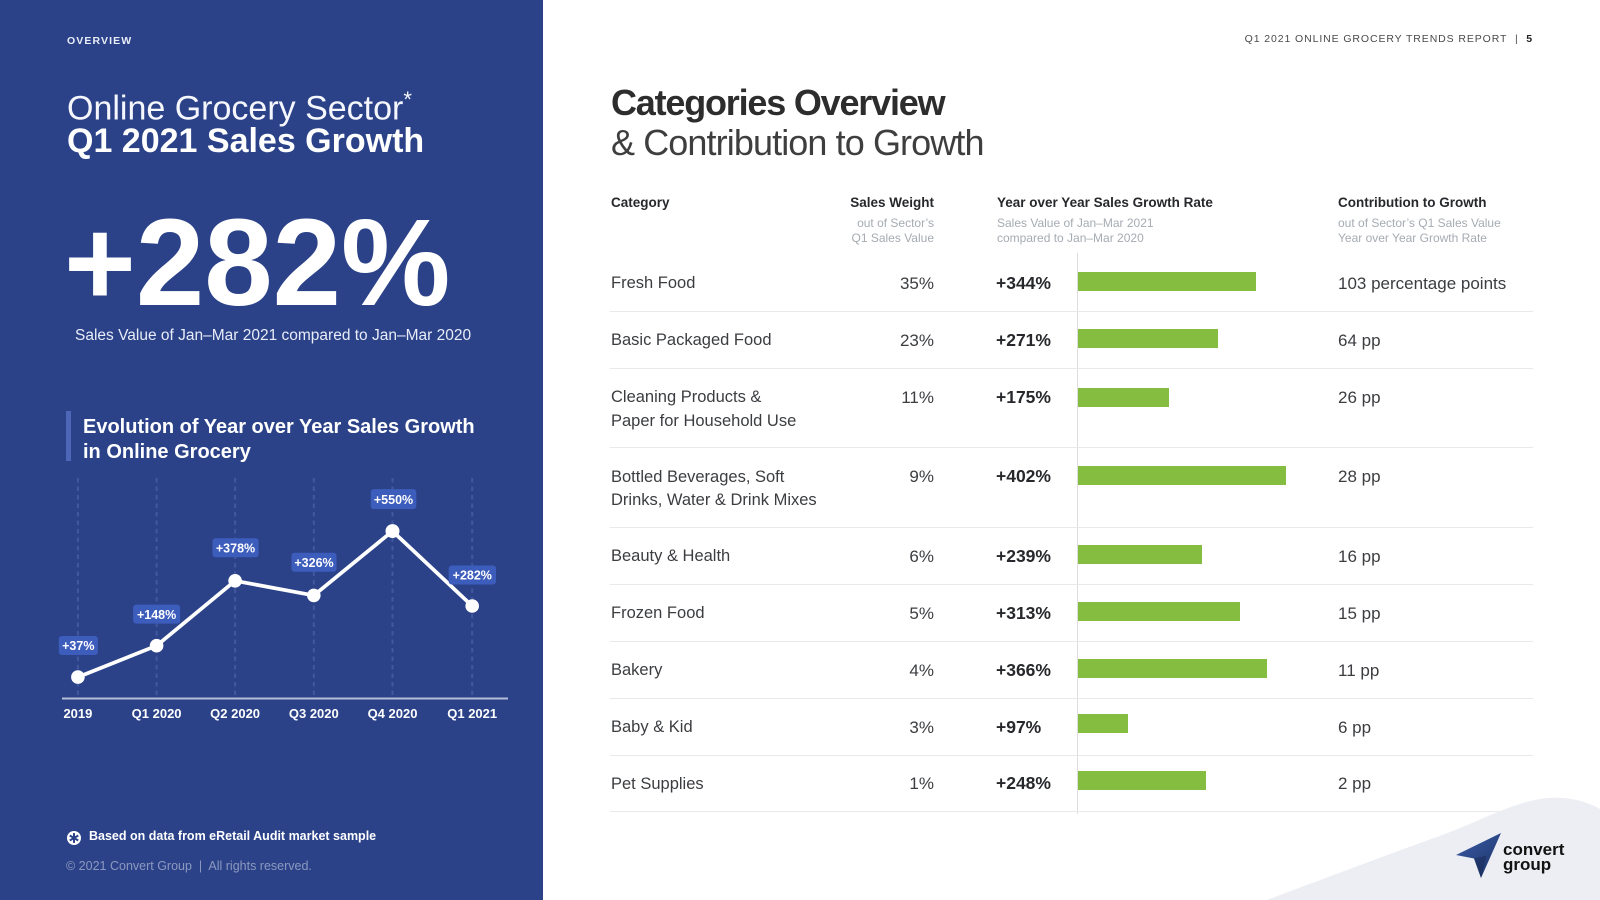 This screenshot has height=900, width=1600. Describe the element at coordinates (156, 615) in the screenshot. I see `svg-text: +148%` at that location.